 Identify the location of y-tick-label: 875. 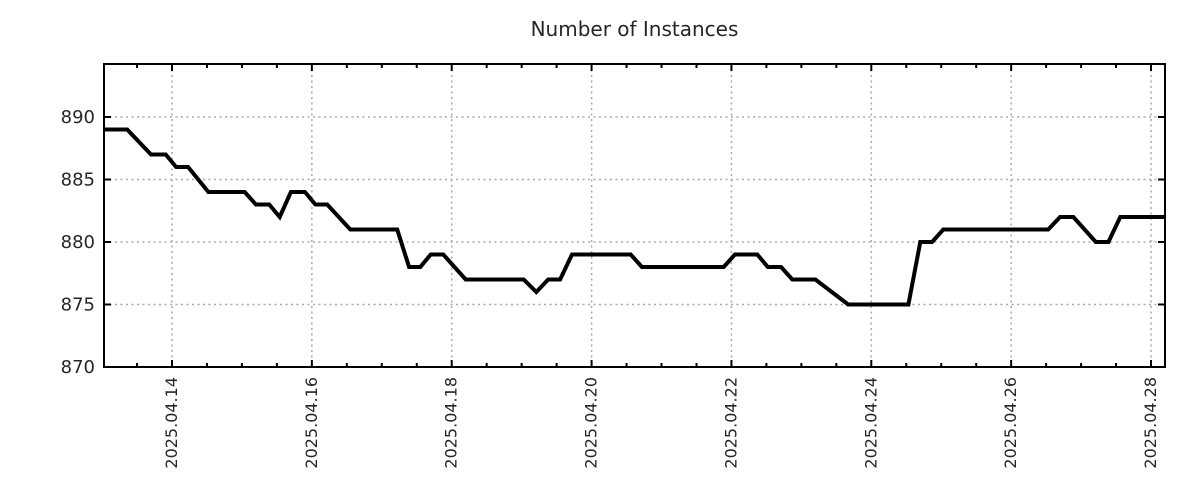
(78, 305).